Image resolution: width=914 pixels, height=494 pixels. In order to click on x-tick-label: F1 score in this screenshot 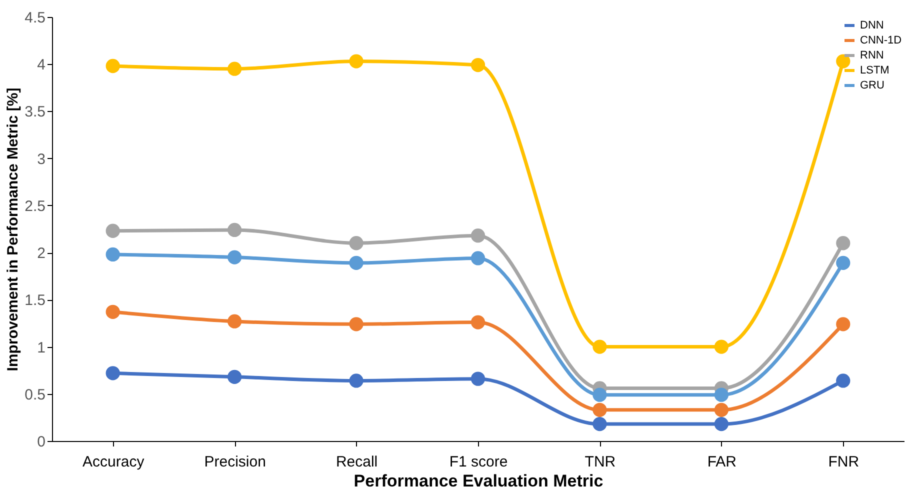, I will do `click(478, 462)`.